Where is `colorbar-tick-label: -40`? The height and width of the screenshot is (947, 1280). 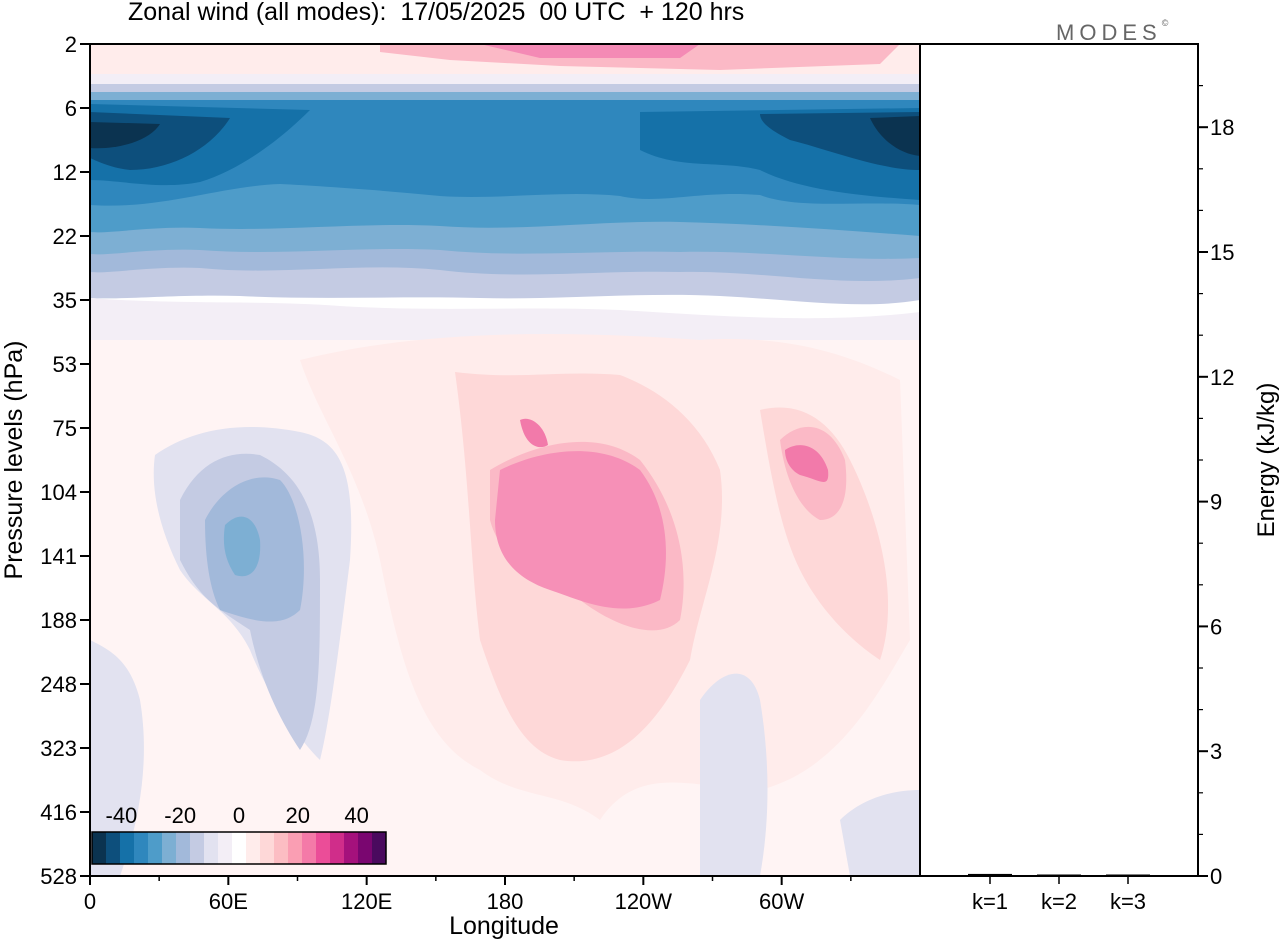 colorbar-tick-label: -40 is located at coordinates (122, 815).